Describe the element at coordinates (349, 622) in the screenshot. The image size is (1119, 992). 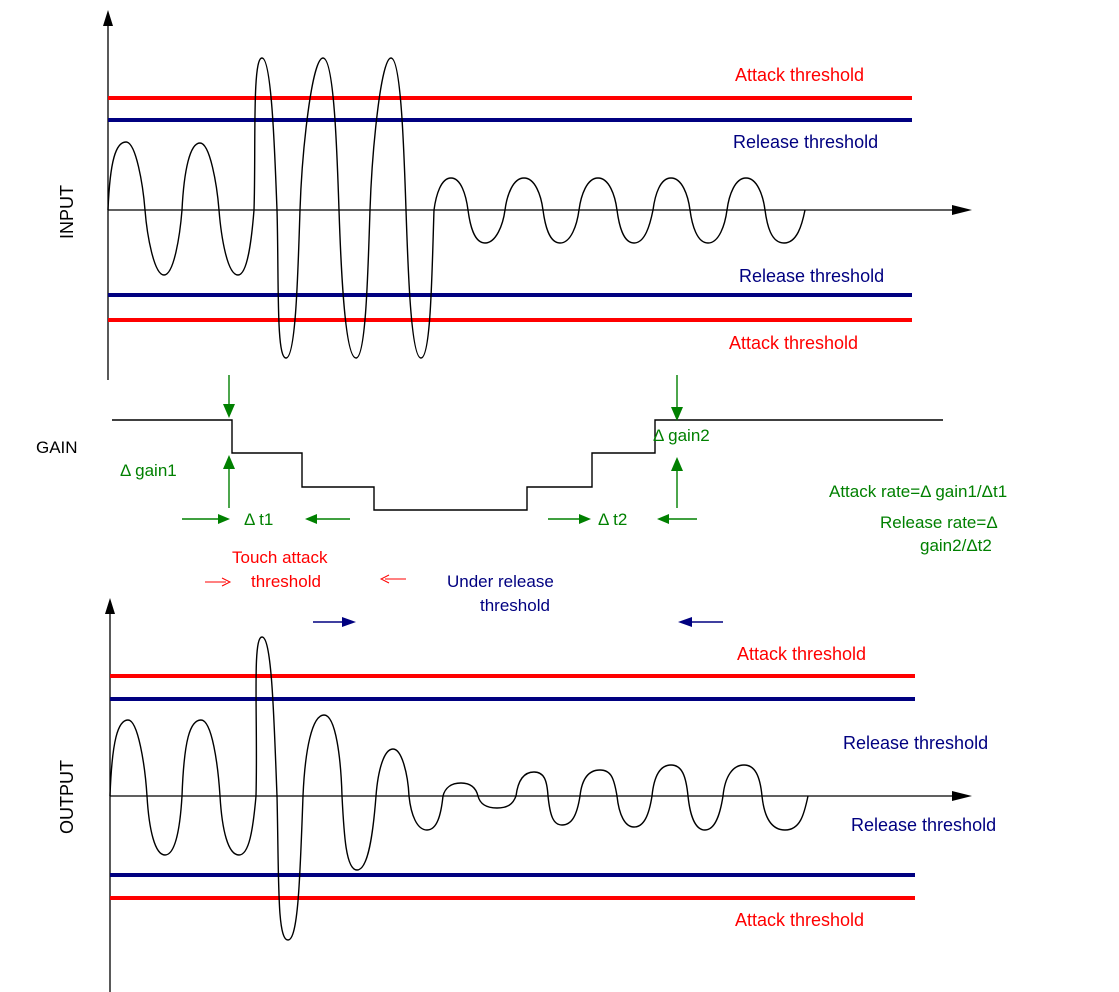
I see `under-release-right-arrowhead` at that location.